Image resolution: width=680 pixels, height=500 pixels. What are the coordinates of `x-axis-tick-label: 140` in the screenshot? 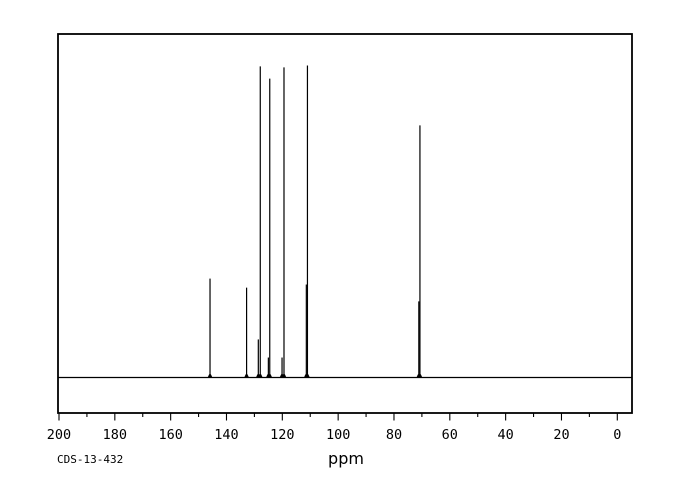 It's located at (226, 435).